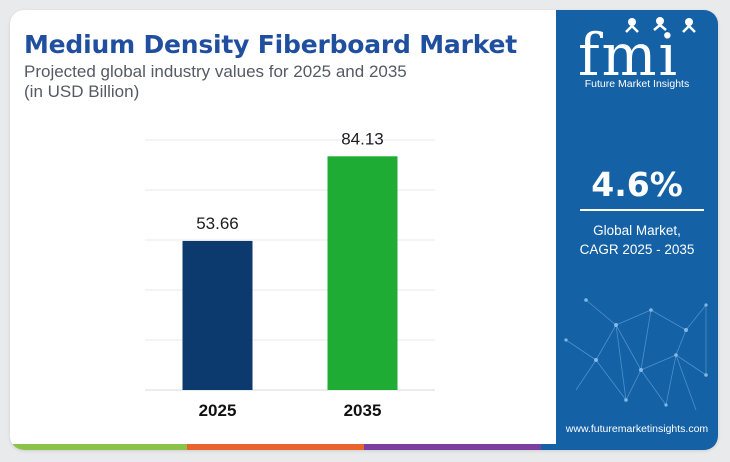 This screenshot has height=462, width=730. Describe the element at coordinates (637, 84) in the screenshot. I see `logo-tagline: Future Market Insights` at that location.